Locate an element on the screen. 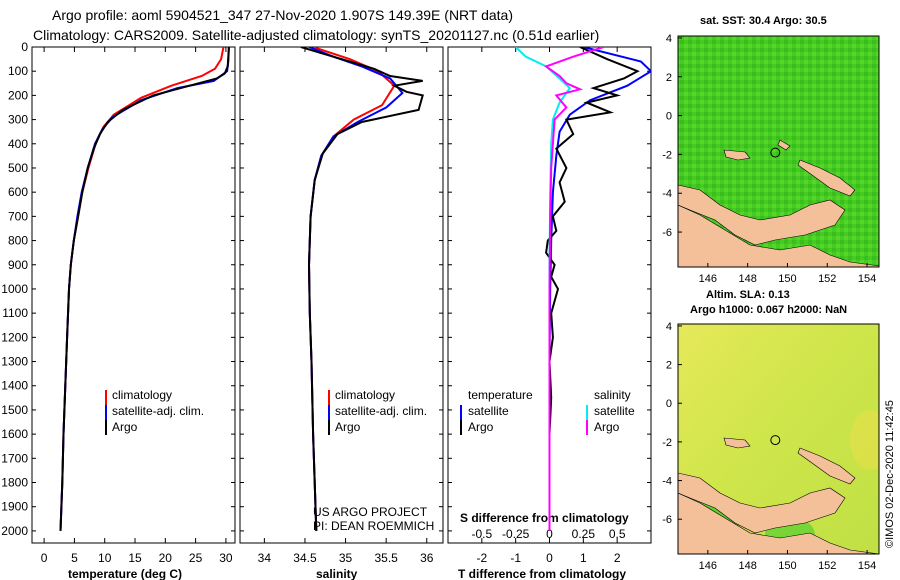 The width and height of the screenshot is (900, 580). depth-tick-label: 800 is located at coordinates (18, 241).